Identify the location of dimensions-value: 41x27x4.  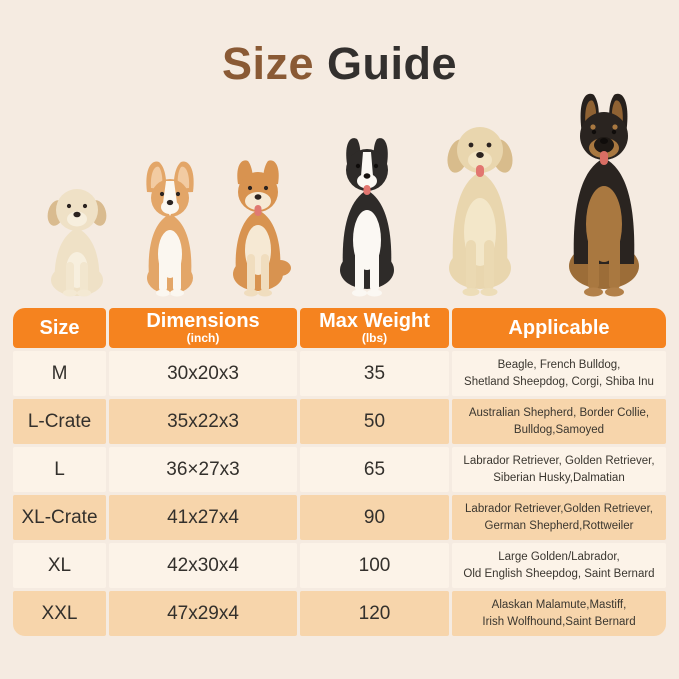
(203, 517).